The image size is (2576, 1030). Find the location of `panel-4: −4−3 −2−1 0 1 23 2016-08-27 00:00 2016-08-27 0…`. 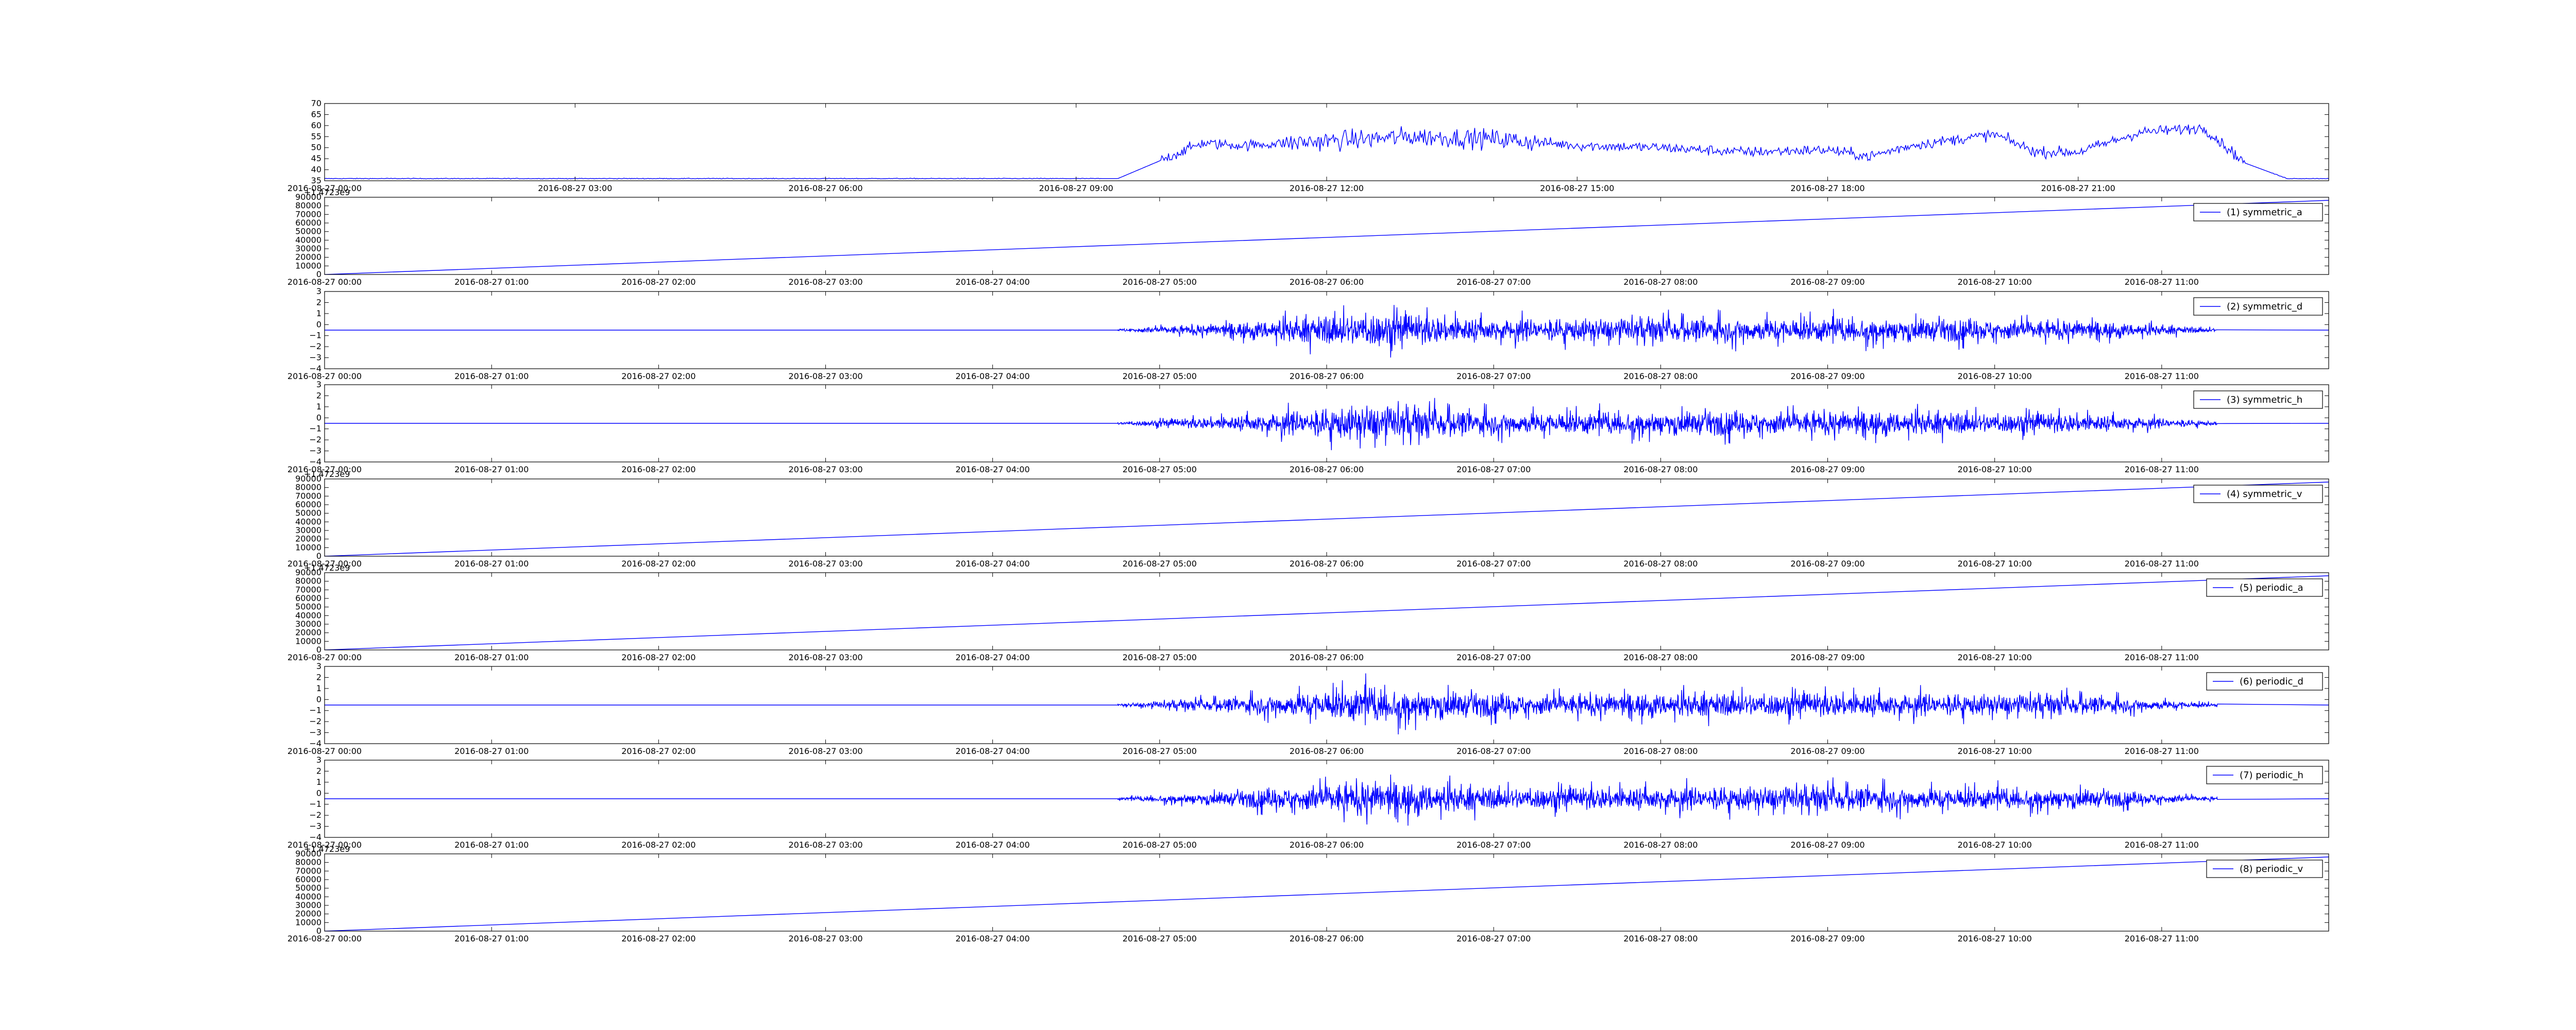

panel-4: −4−3 −2−1 0 1 23 2016-08-27 00:00 2016-08-27 0… is located at coordinates (1308, 427).